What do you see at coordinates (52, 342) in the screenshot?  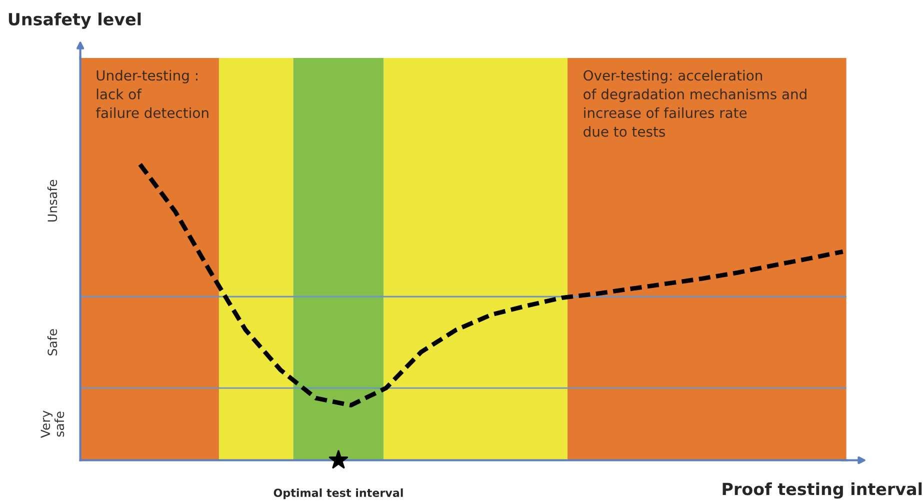 I see `text: Safe` at bounding box center [52, 342].